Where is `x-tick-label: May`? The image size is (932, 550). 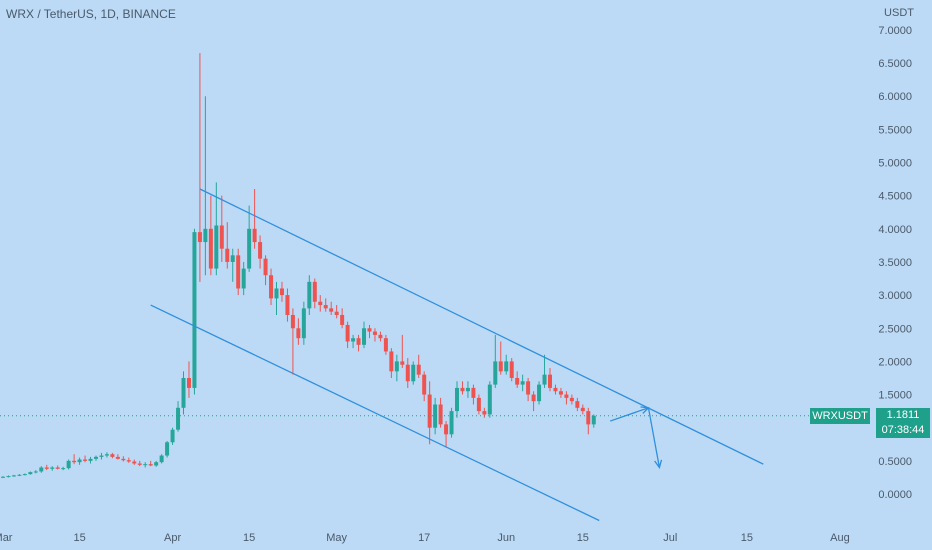 x-tick-label: May is located at coordinates (336, 538).